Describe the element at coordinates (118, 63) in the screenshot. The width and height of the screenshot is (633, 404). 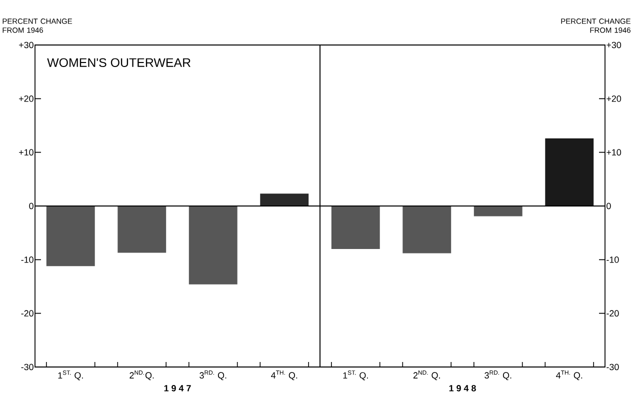
I see `text: WOMEN'S OUTERWEAR` at that location.